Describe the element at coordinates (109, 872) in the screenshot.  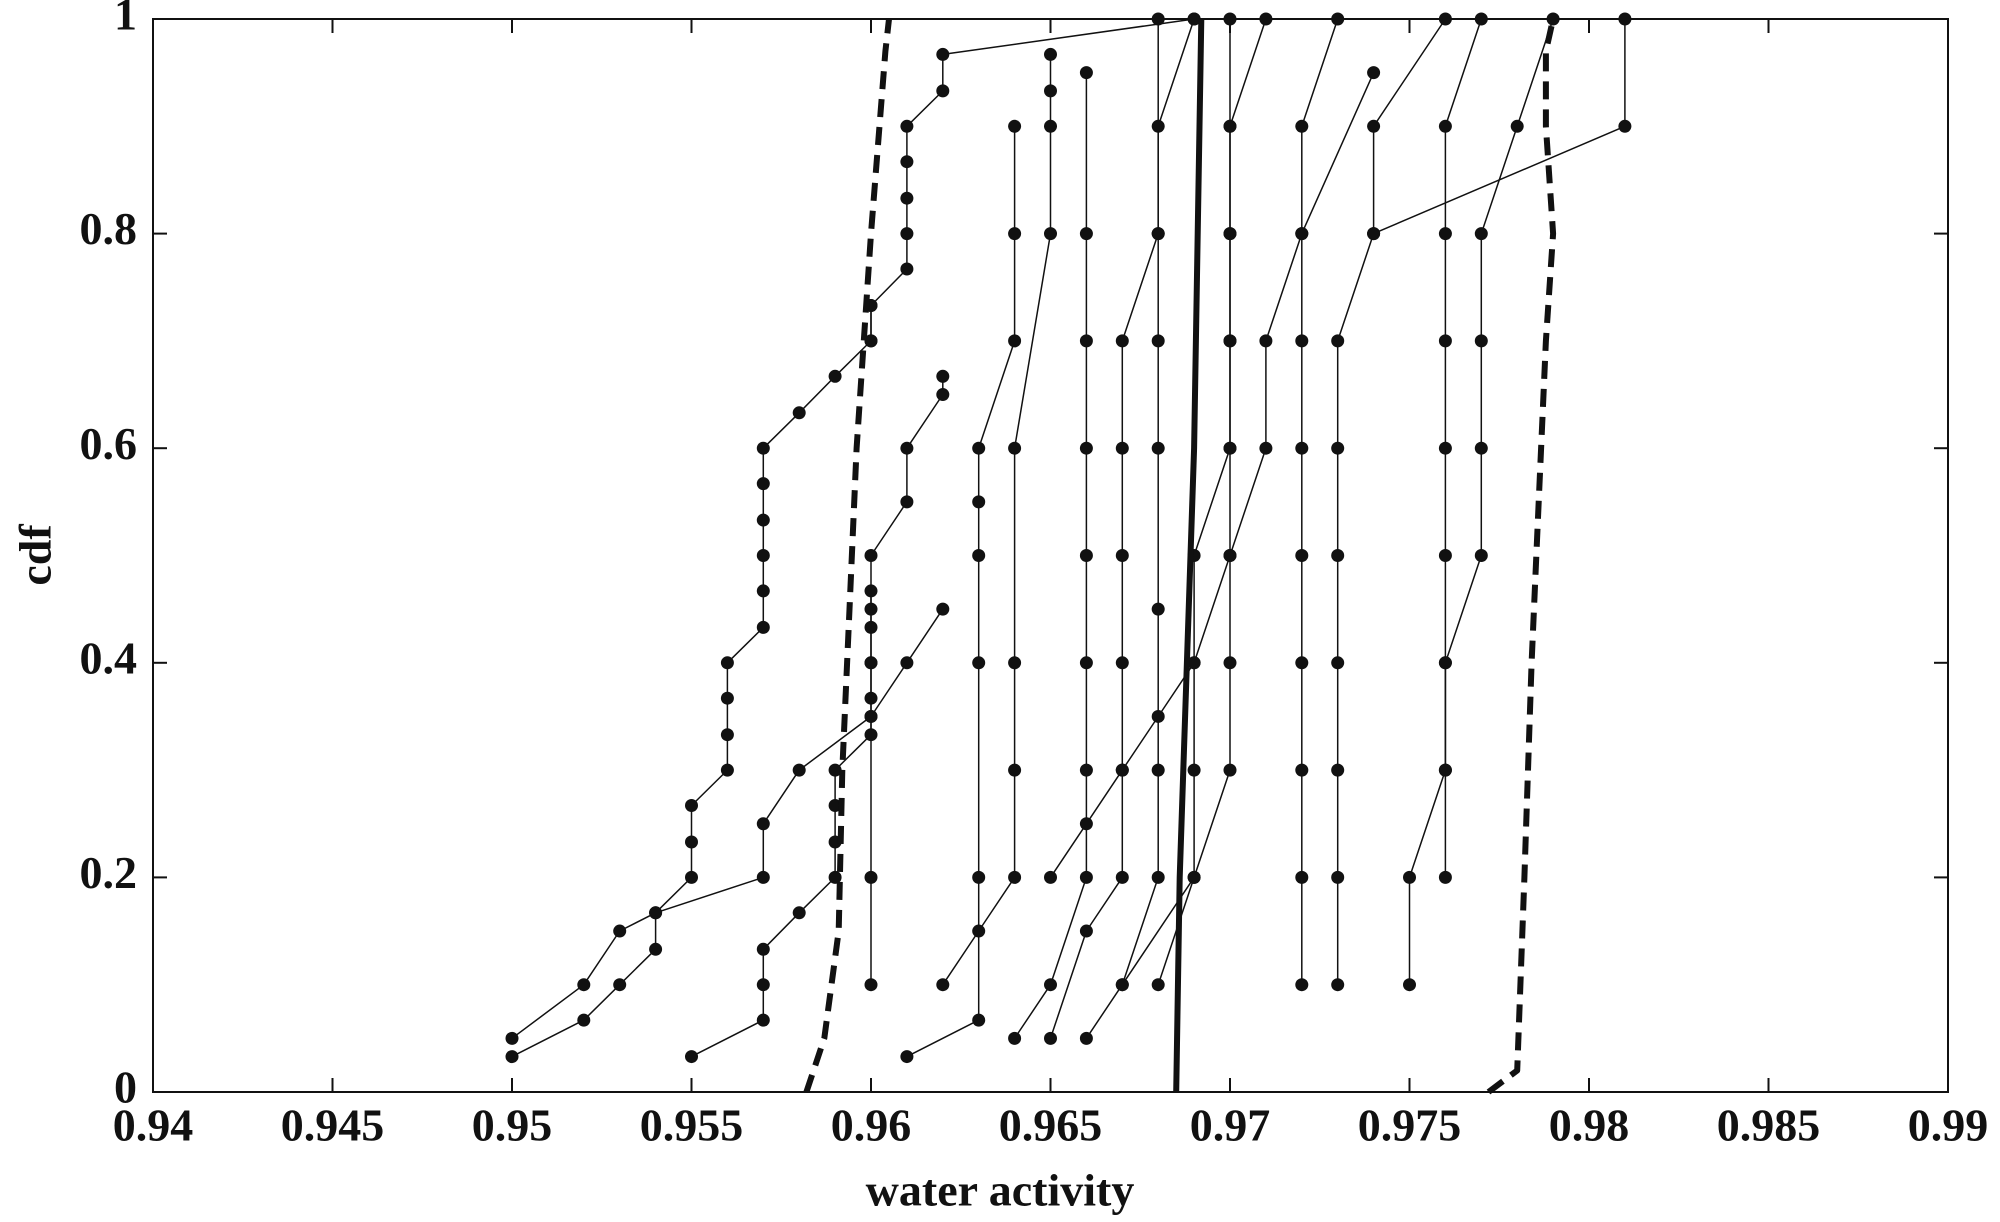
I see `y-tick-label: 0.2` at that location.